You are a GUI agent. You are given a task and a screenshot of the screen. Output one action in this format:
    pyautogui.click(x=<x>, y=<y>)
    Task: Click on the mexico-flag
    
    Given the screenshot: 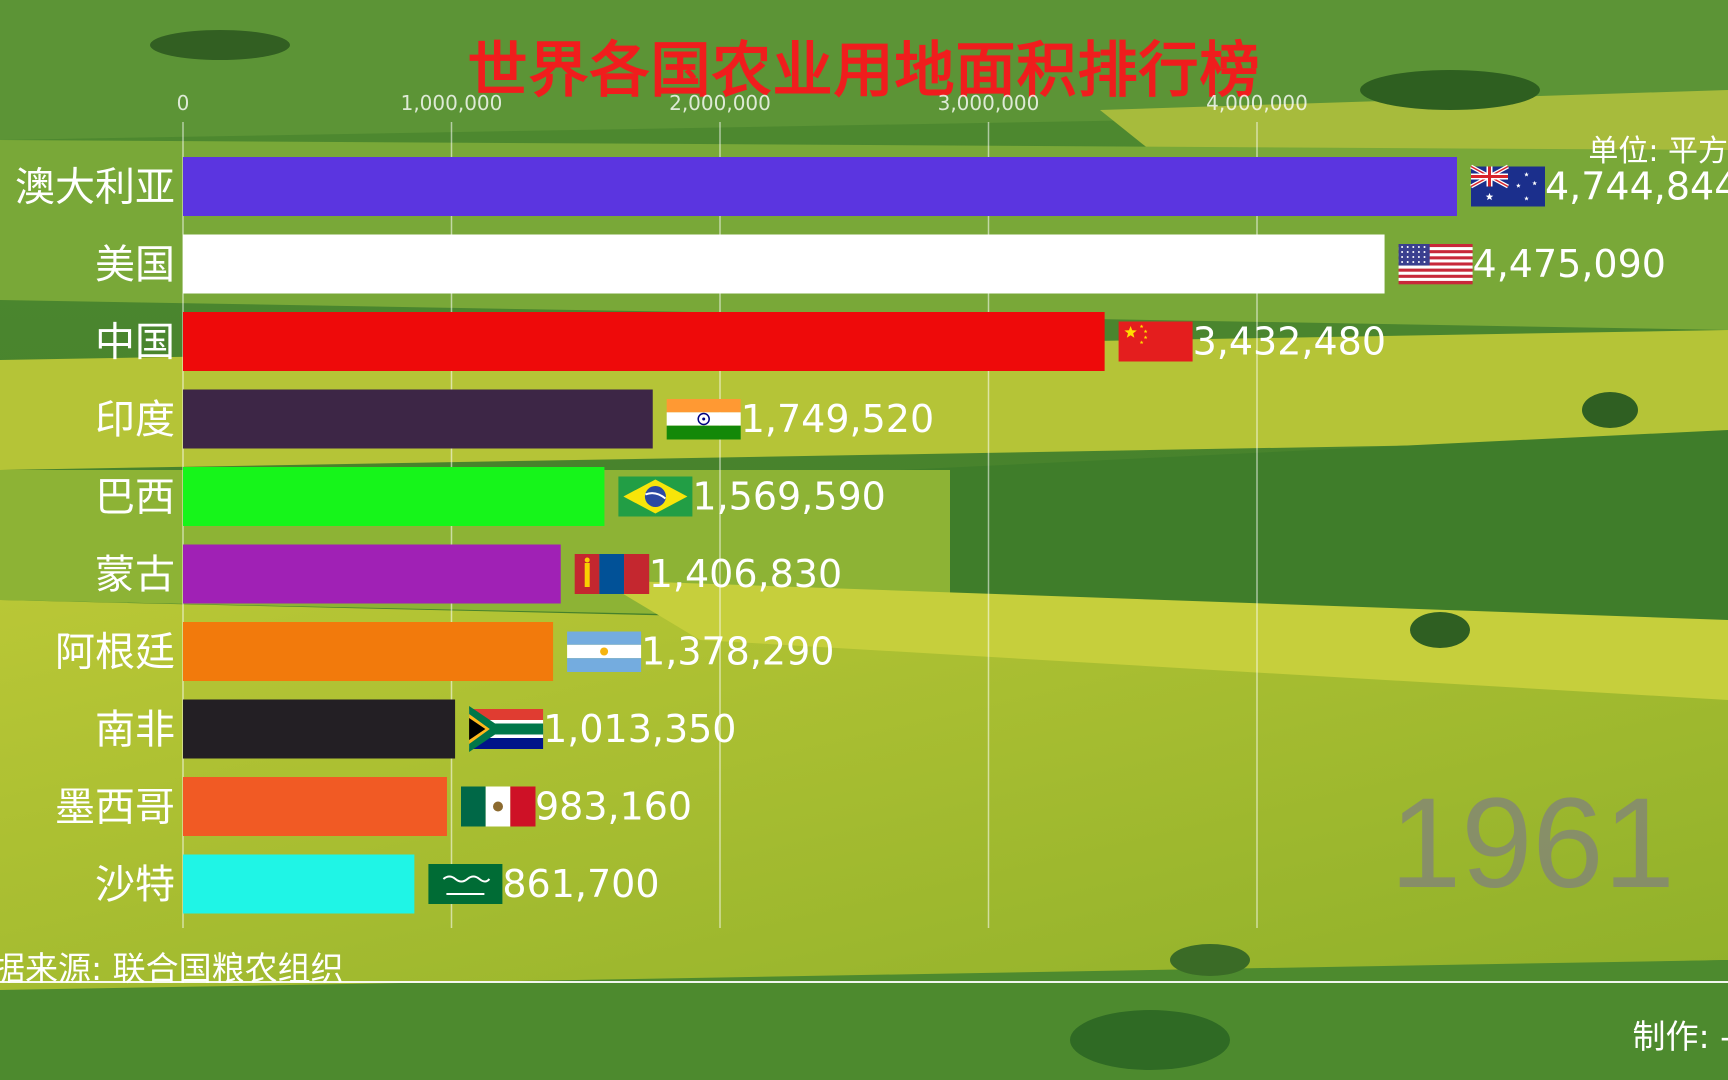 What is the action you would take?
    pyautogui.click(x=498, y=806)
    